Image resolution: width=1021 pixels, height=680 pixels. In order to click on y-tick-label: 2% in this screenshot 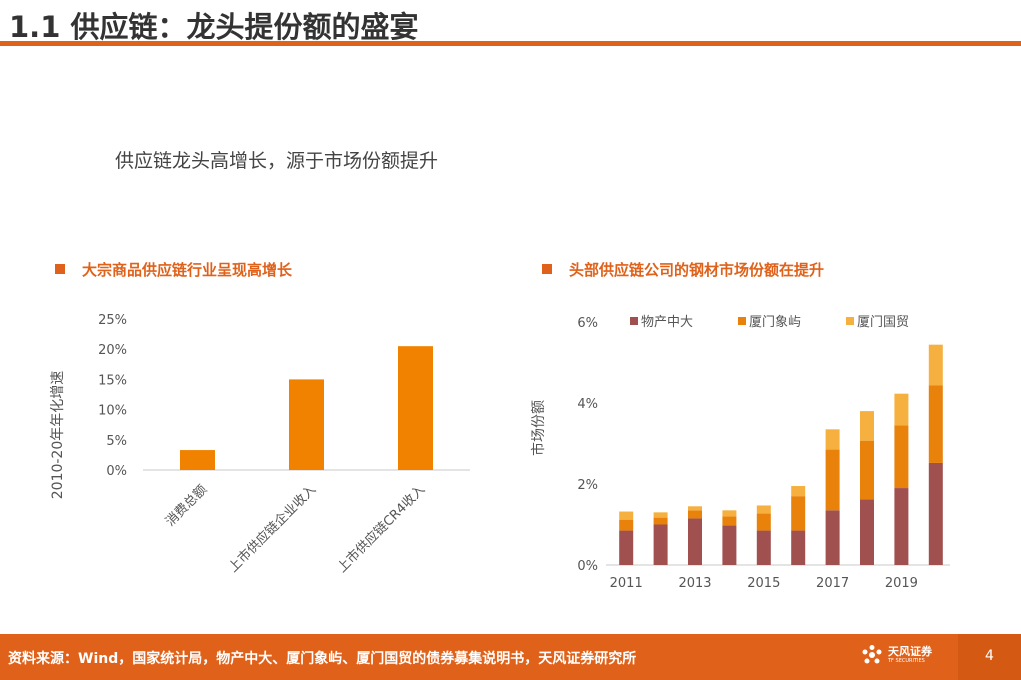, I will do `click(587, 485)`.